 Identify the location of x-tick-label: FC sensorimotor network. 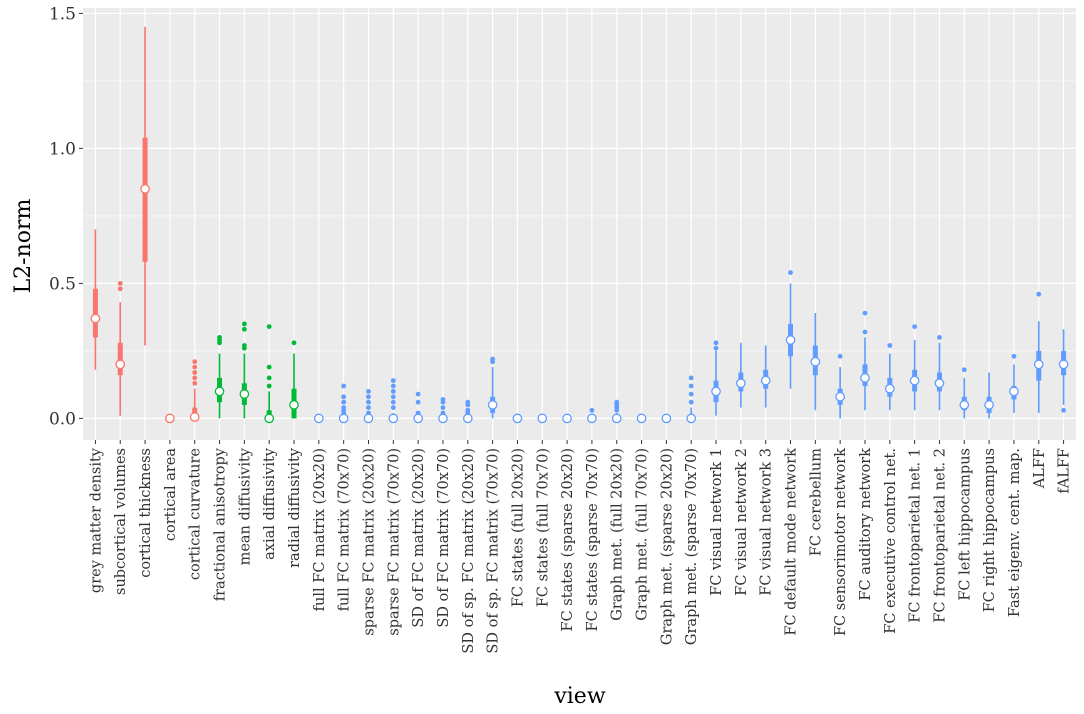
(841, 542).